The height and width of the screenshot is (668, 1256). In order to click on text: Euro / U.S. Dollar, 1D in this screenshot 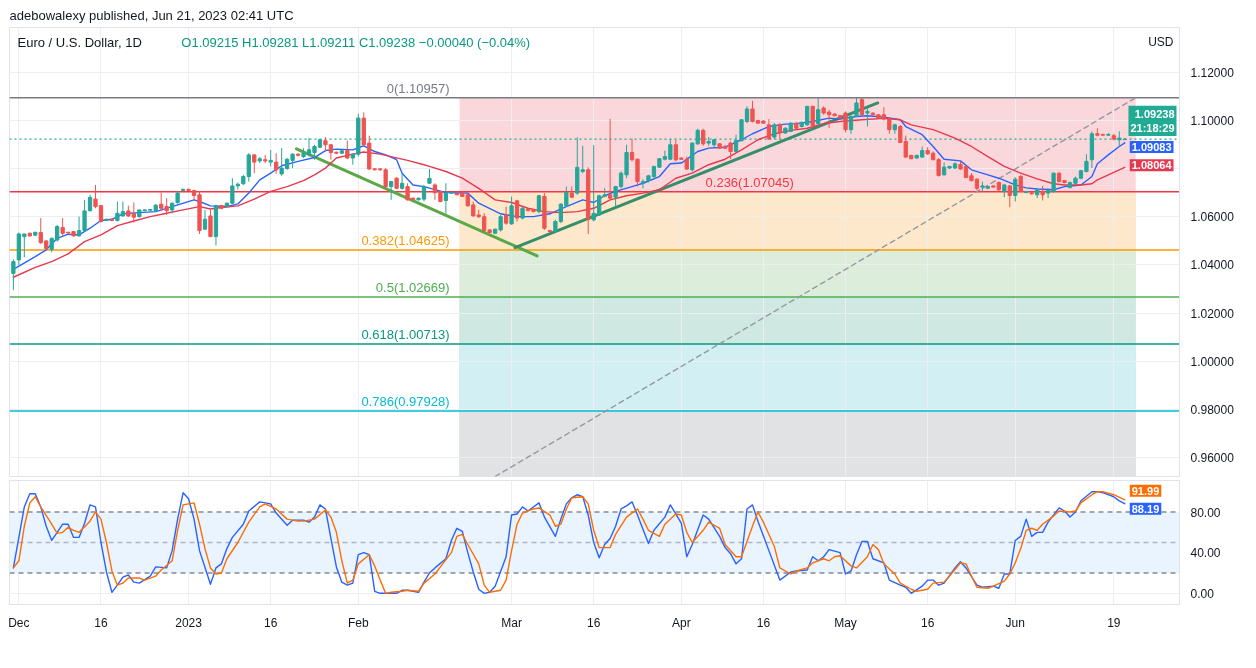, I will do `click(79, 42)`.